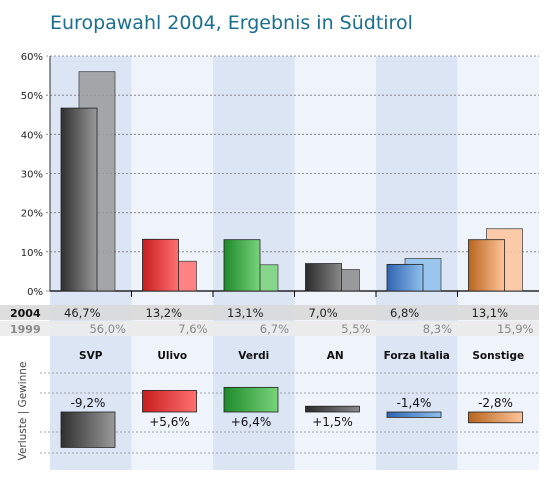 The width and height of the screenshot is (550, 480). What do you see at coordinates (192, 329) in the screenshot?
I see `value-1999-label: 7,6%` at bounding box center [192, 329].